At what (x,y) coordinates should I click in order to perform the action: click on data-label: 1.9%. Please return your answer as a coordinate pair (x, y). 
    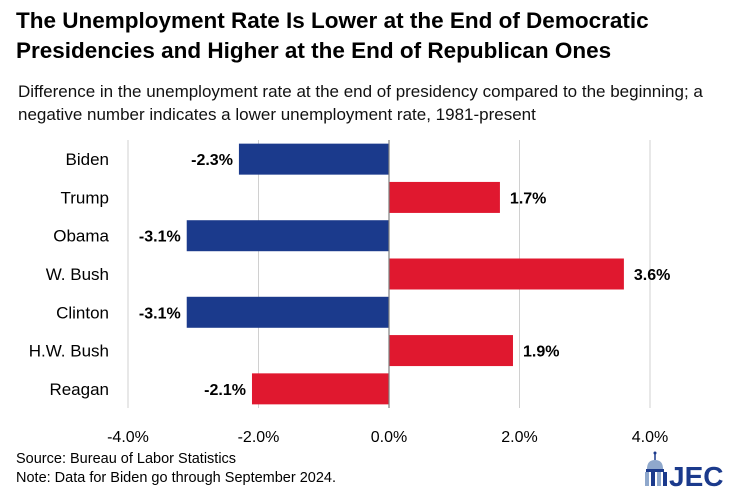
    Looking at the image, I should click on (541, 352).